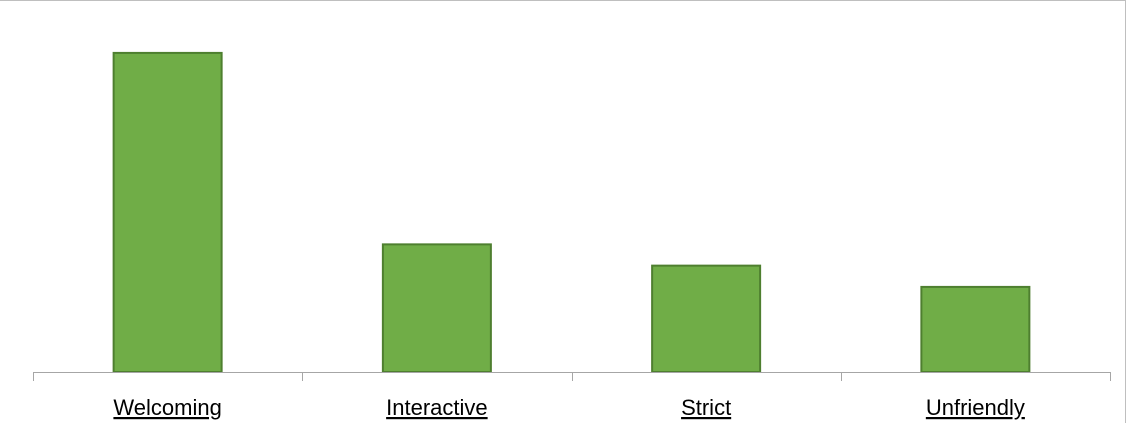 This screenshot has width=1126, height=424. I want to click on category-labels: Welcoming Interactive Strict Unfriendly, so click(568, 407).